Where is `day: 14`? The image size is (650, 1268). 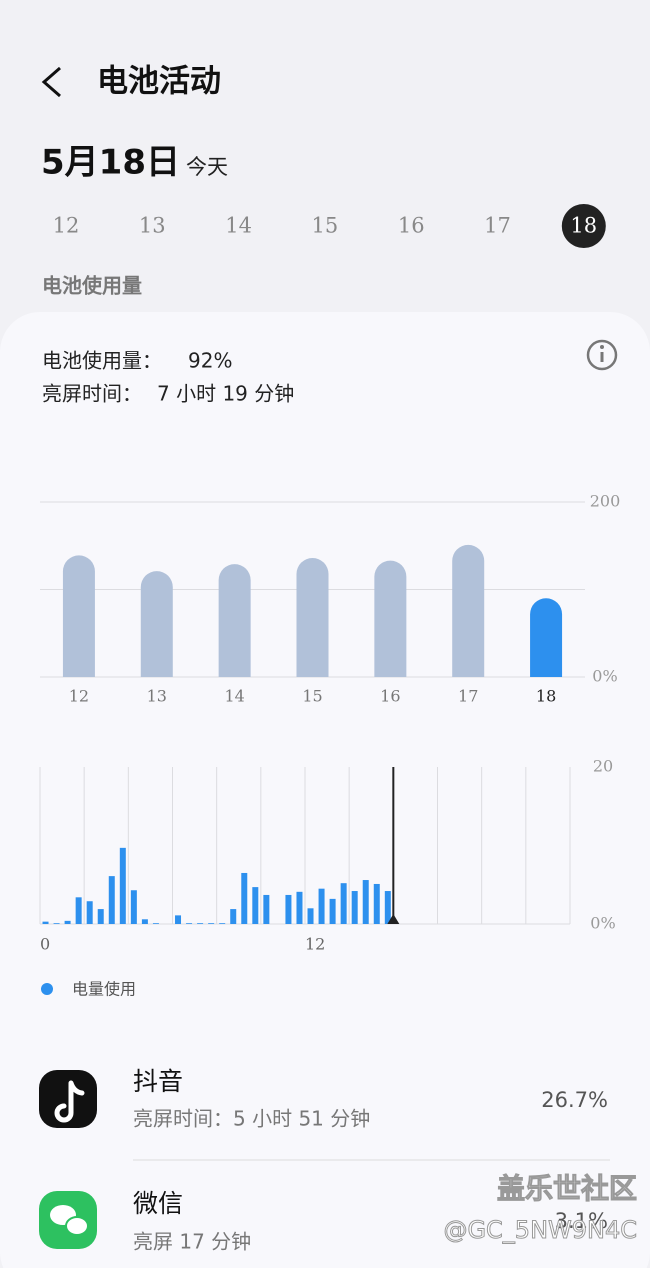
day: 14 is located at coordinates (238, 226).